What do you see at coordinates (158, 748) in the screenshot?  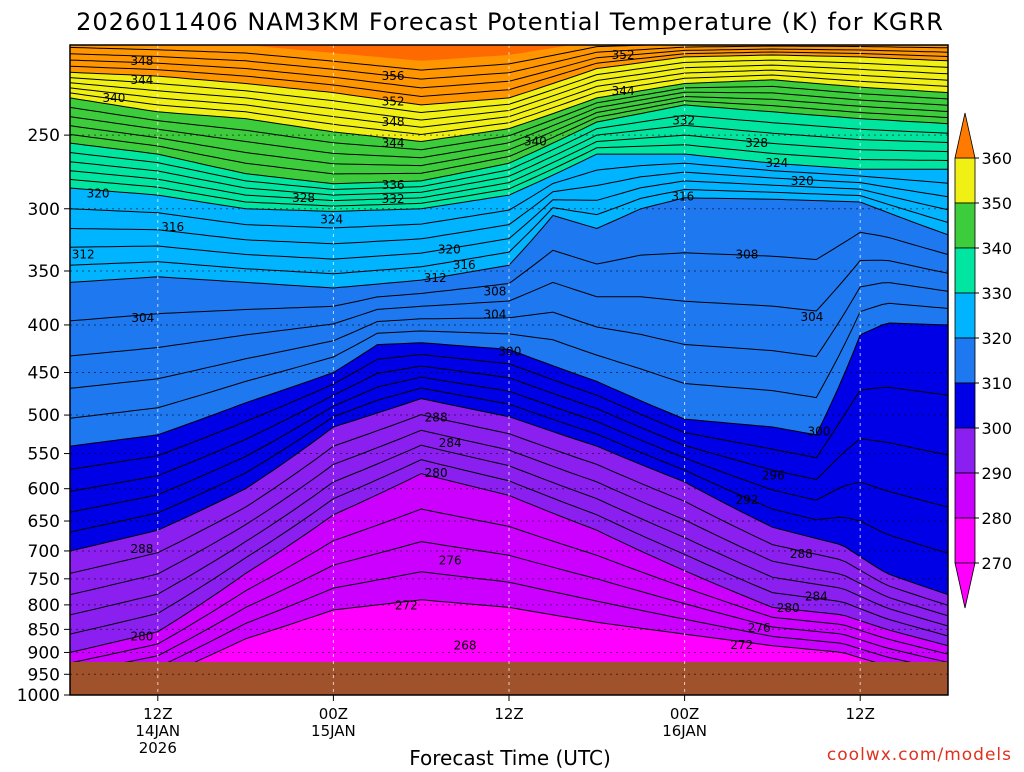 I see `x-tick-year: 2026` at bounding box center [158, 748].